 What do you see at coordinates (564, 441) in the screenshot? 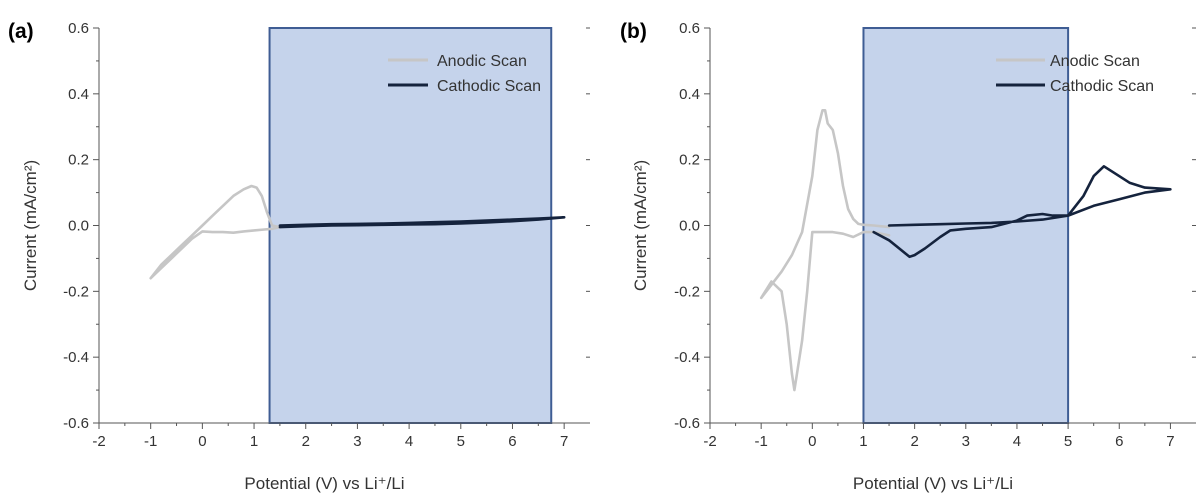
I see `panel-a-x-tick-label-9: 7` at bounding box center [564, 441].